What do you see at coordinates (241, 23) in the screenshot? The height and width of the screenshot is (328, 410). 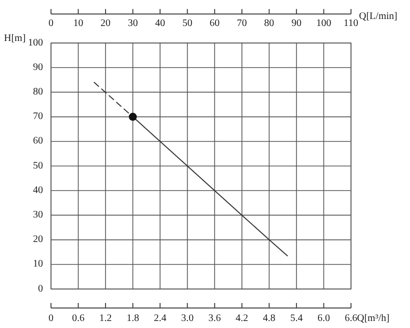 I see `x2-tick-label: 70` at bounding box center [241, 23].